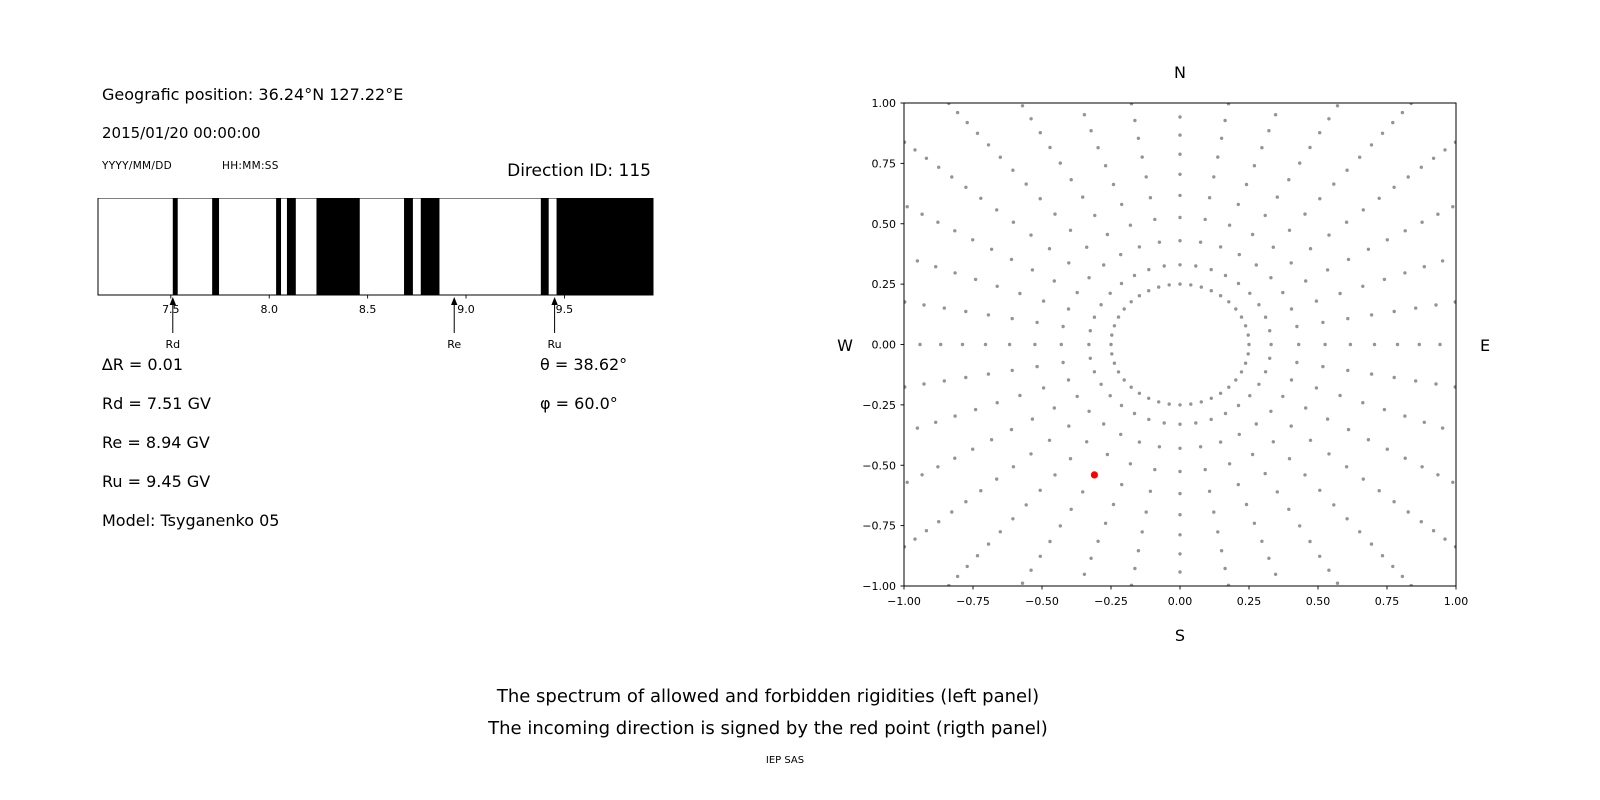 Image resolution: width=1600 pixels, height=800 pixels. What do you see at coordinates (156, 403) in the screenshot?
I see `rd-text: Rd = 7.51 GV` at bounding box center [156, 403].